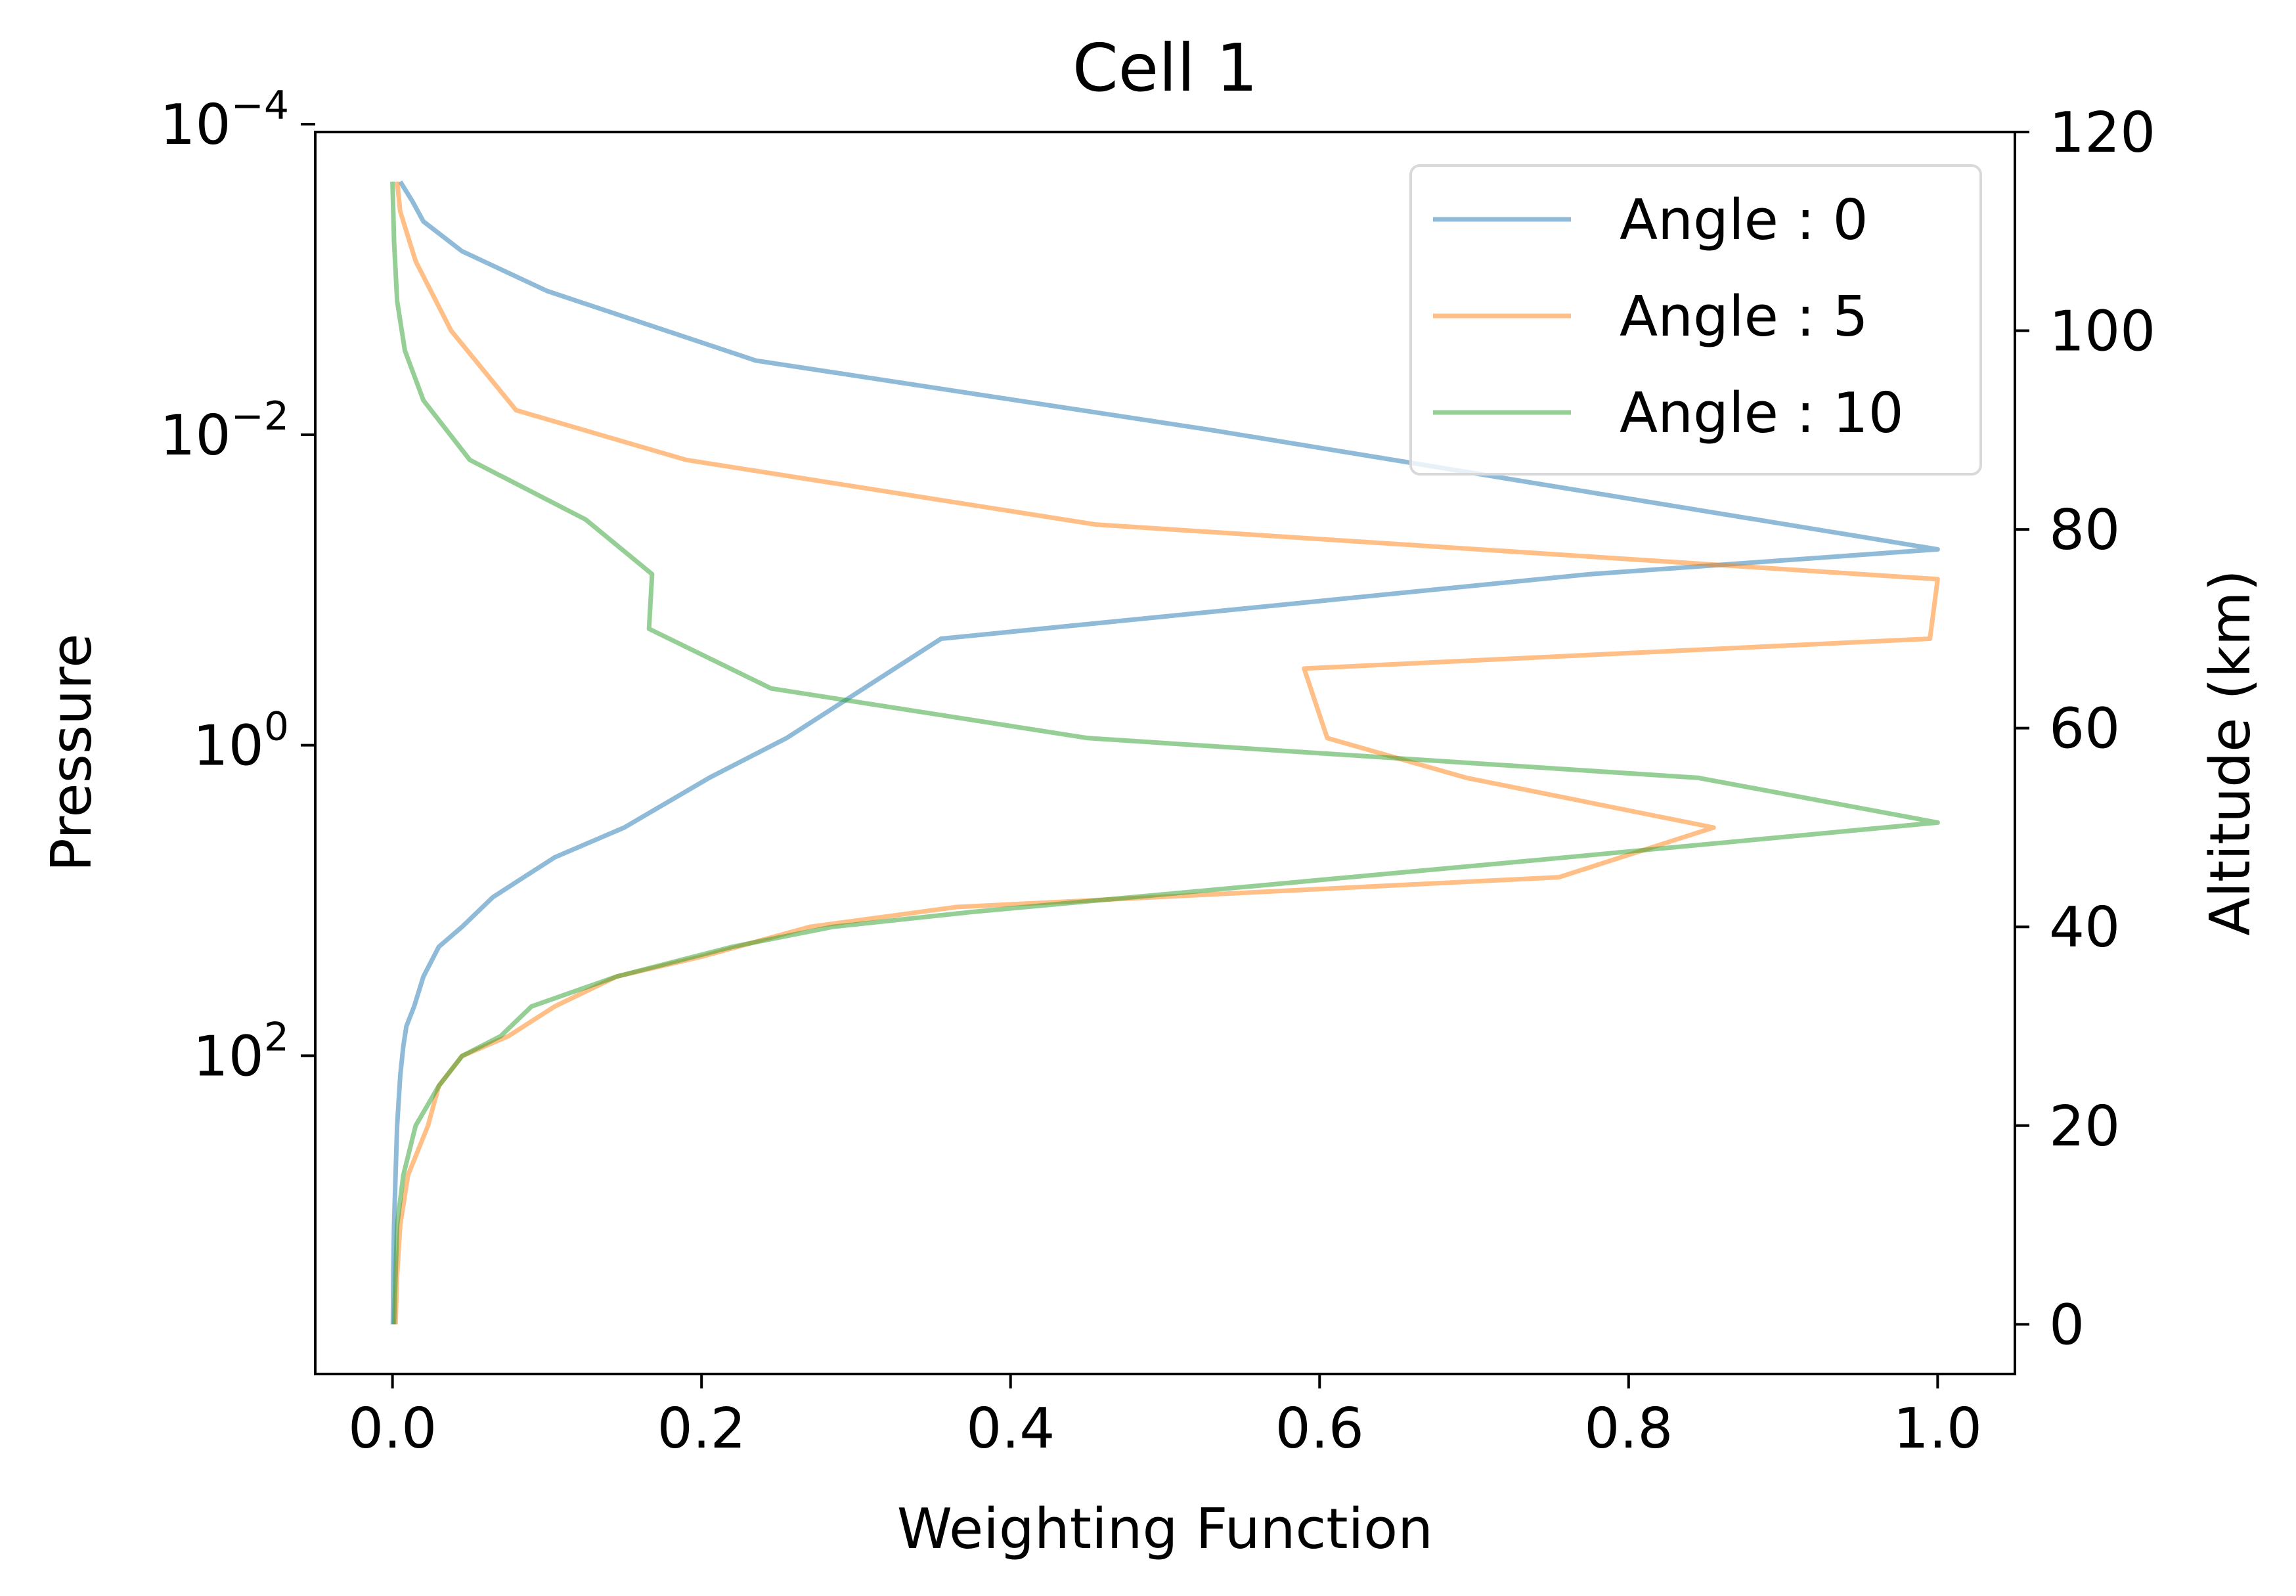 The height and width of the screenshot is (1596, 2296). What do you see at coordinates (1744, 316) in the screenshot?
I see `legend-label: Angle : 5` at bounding box center [1744, 316].